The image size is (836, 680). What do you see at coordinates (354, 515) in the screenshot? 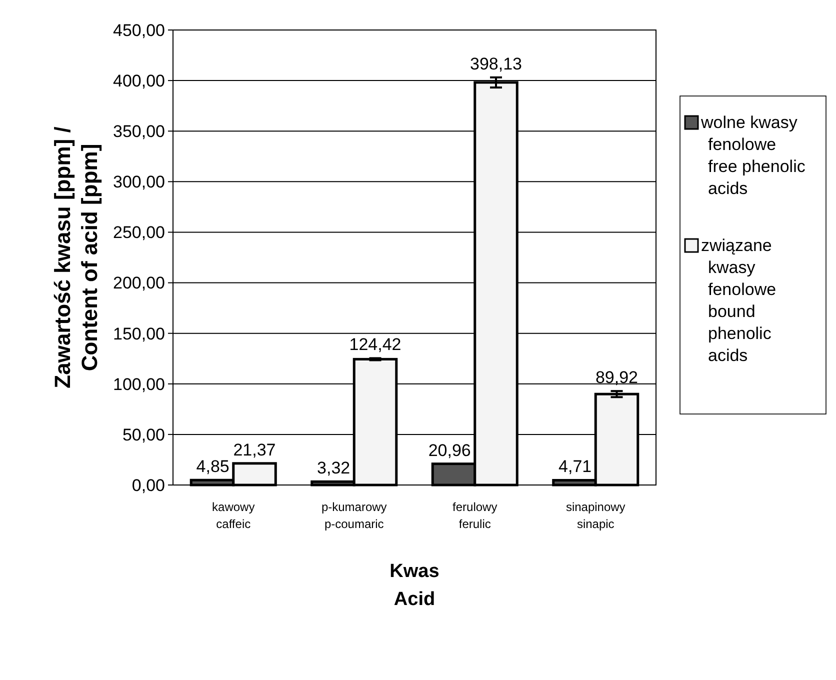
I see `x-tick-label: p-kumarowy p-coumaric` at bounding box center [354, 515].